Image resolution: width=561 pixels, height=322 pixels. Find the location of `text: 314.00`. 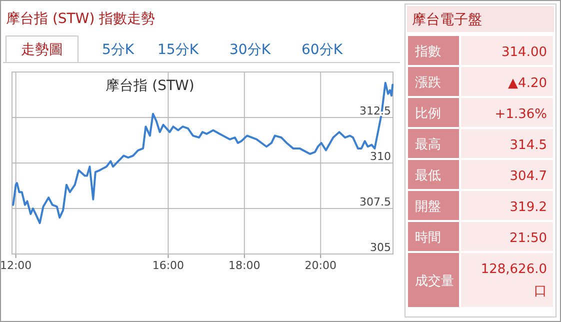

text: 314.00 is located at coordinates (524, 52).